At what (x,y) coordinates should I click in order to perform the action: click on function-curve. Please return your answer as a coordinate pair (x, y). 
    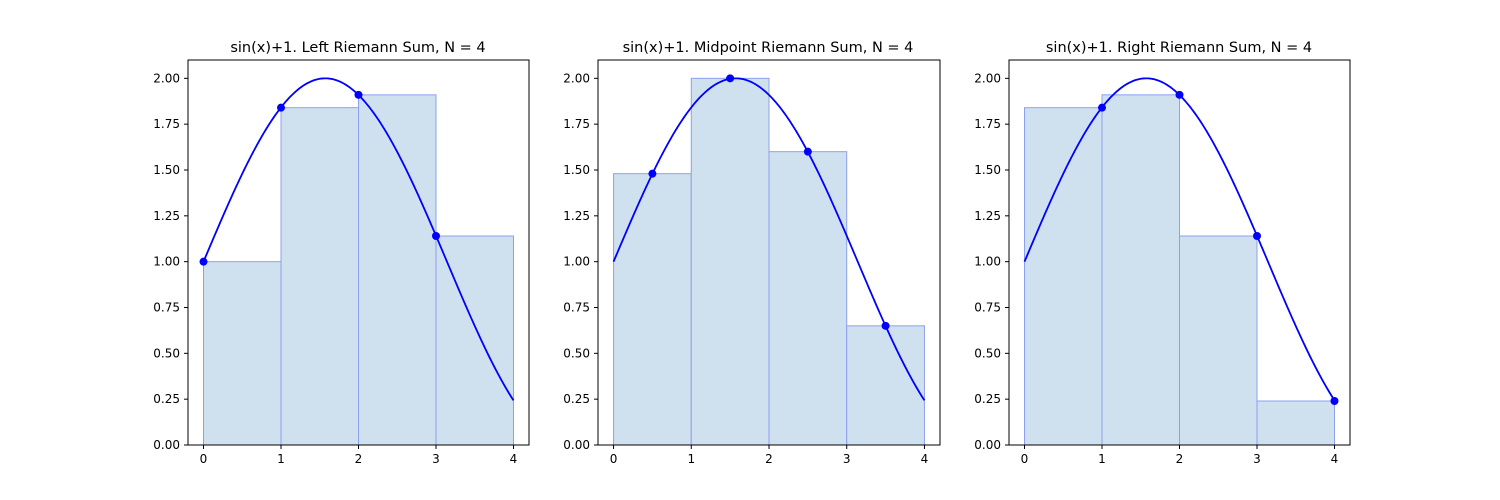
    Looking at the image, I should click on (769, 239).